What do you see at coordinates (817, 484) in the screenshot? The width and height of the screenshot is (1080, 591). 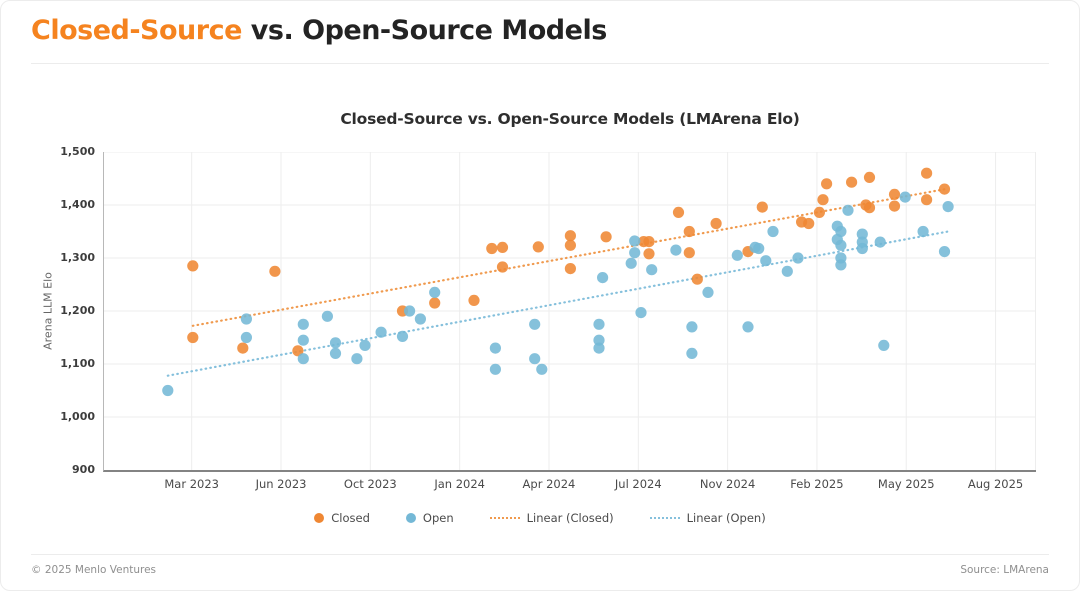 I see `x-tick-label: Feb 2025` at bounding box center [817, 484].